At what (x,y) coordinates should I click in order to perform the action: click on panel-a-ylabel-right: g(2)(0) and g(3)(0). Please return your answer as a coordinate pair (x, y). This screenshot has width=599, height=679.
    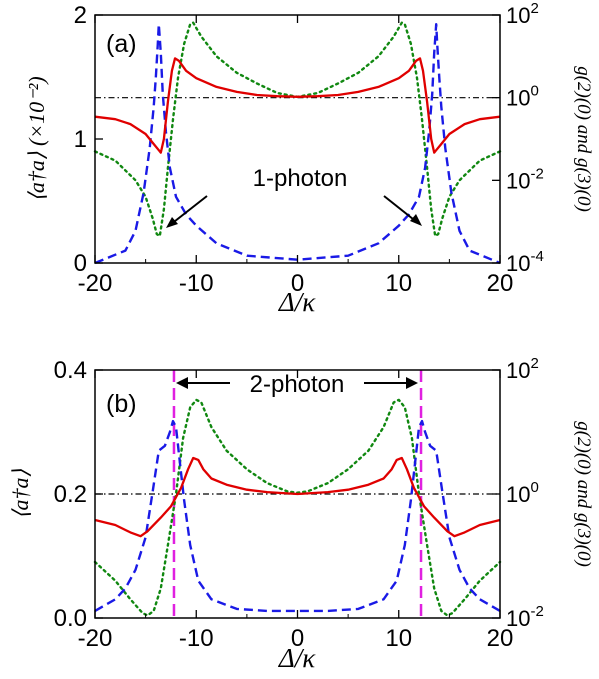
    Looking at the image, I should click on (583, 139).